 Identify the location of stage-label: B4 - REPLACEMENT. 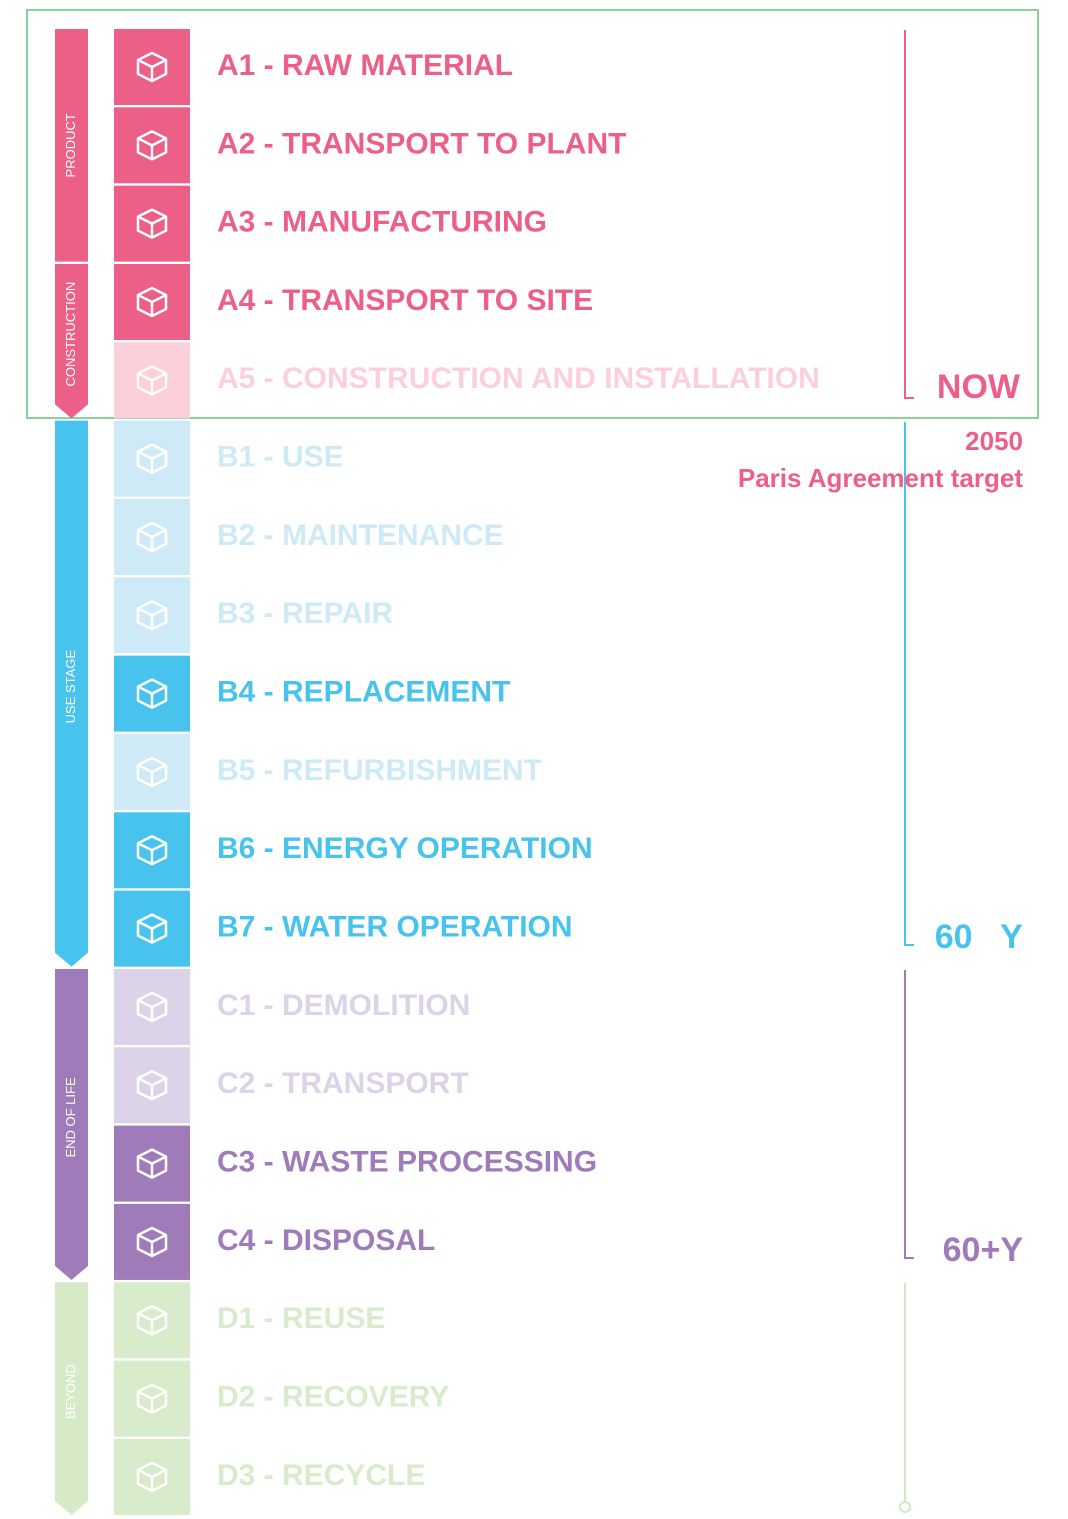
(363, 692).